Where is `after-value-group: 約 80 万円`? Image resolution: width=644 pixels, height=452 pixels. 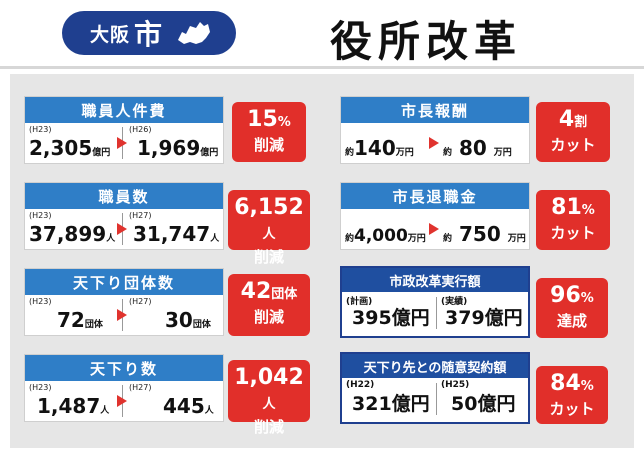
after-value-group: 約 80 万円 is located at coordinates (485, 143).